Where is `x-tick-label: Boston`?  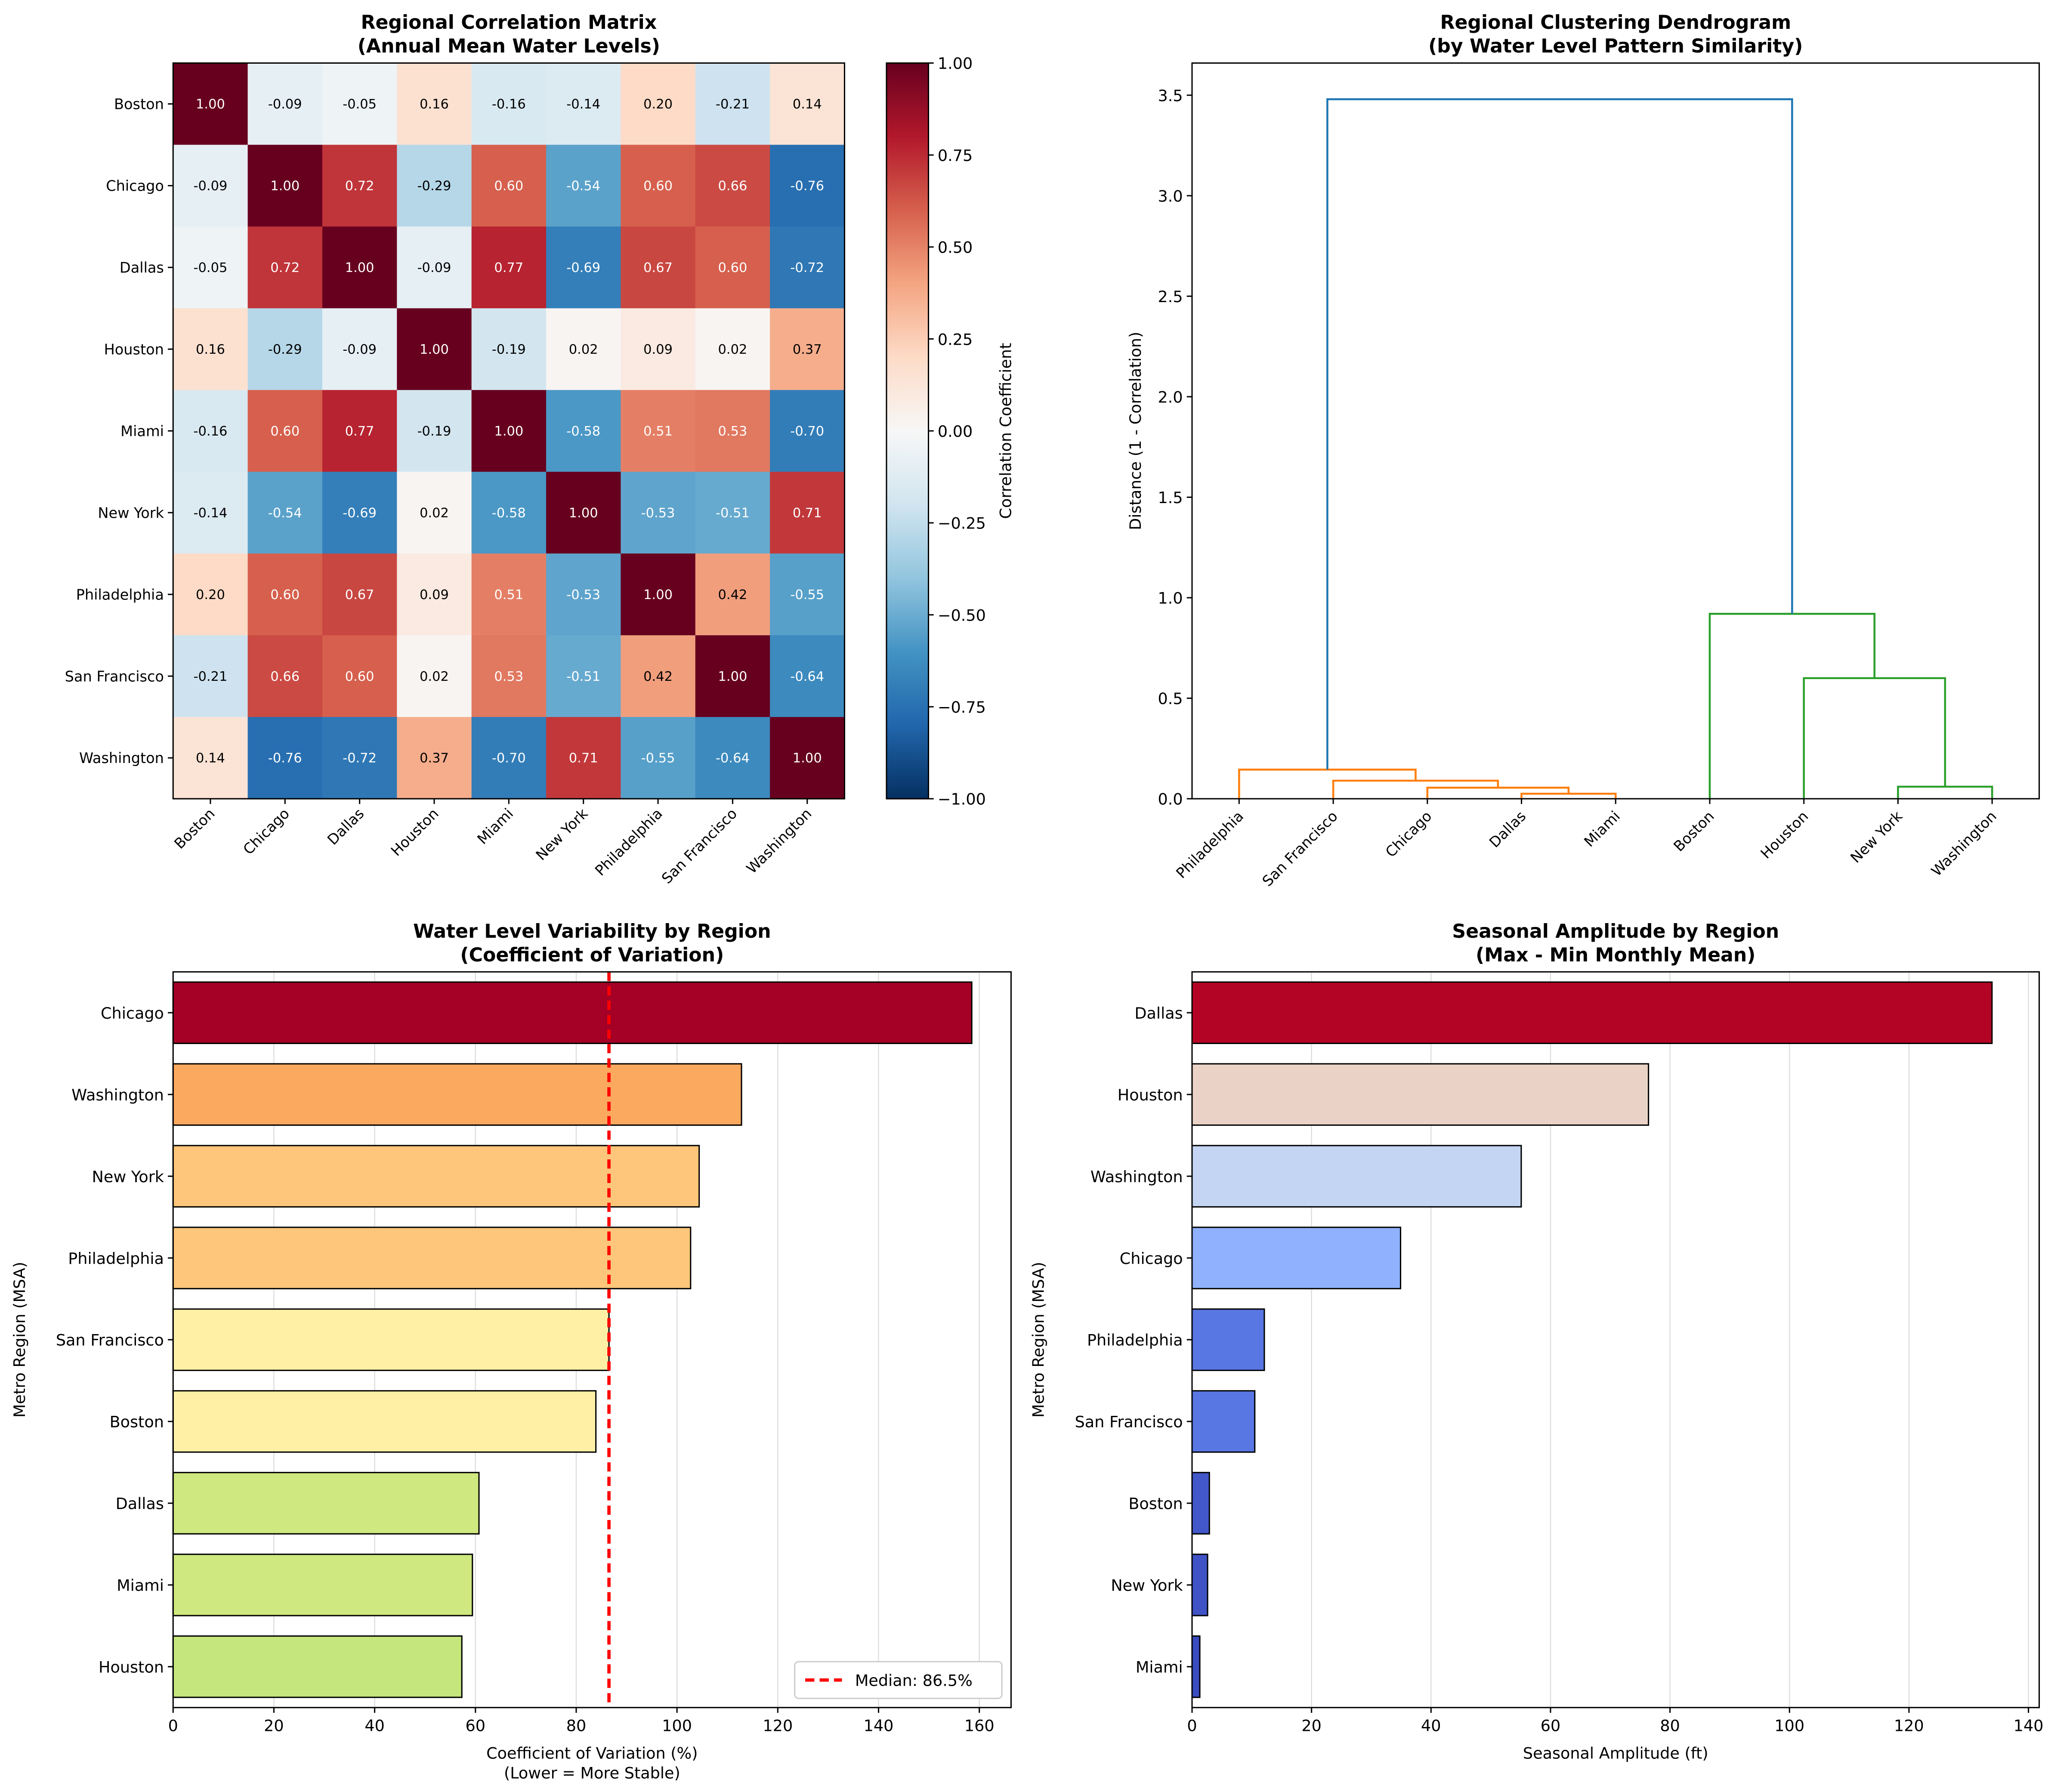
x-tick-label: Boston is located at coordinates (1693, 831).